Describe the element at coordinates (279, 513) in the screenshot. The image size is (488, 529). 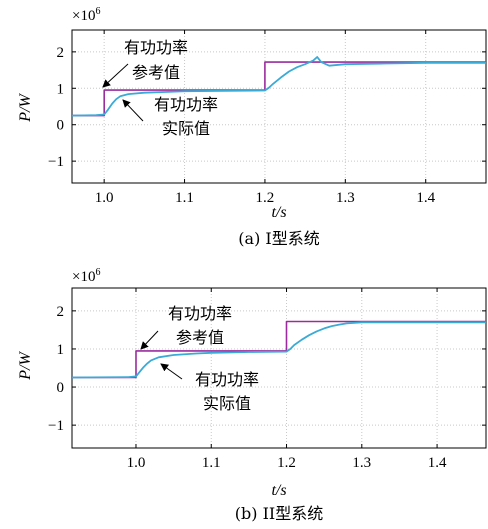
I see `chart-caption: (b) II型系统` at that location.